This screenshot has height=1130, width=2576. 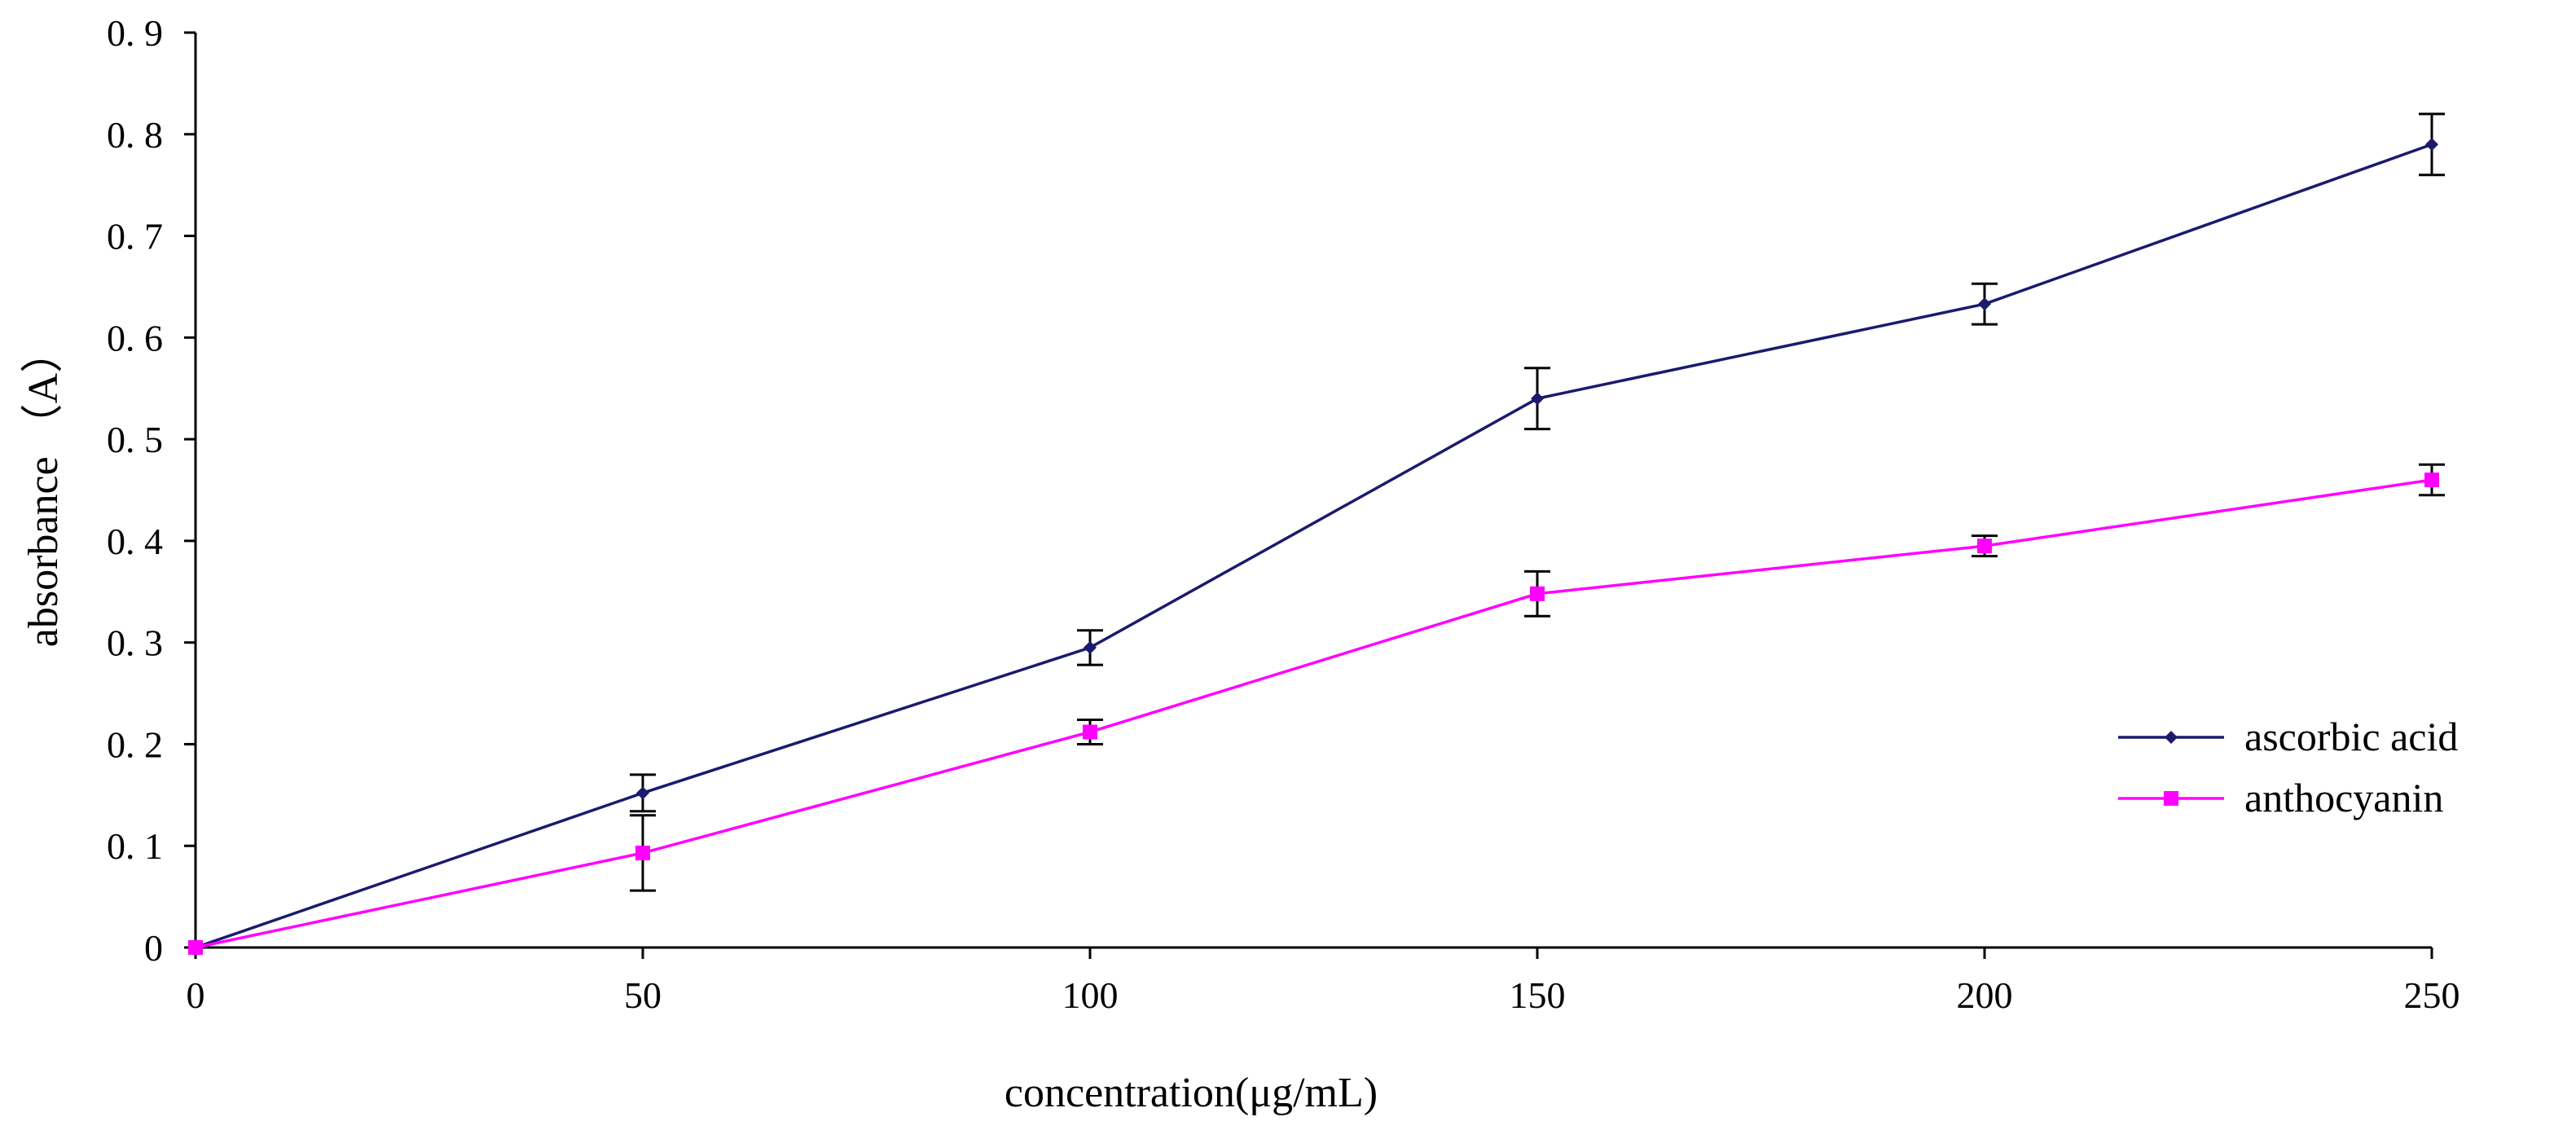 I want to click on y-tick-label: 0, so click(x=153, y=948).